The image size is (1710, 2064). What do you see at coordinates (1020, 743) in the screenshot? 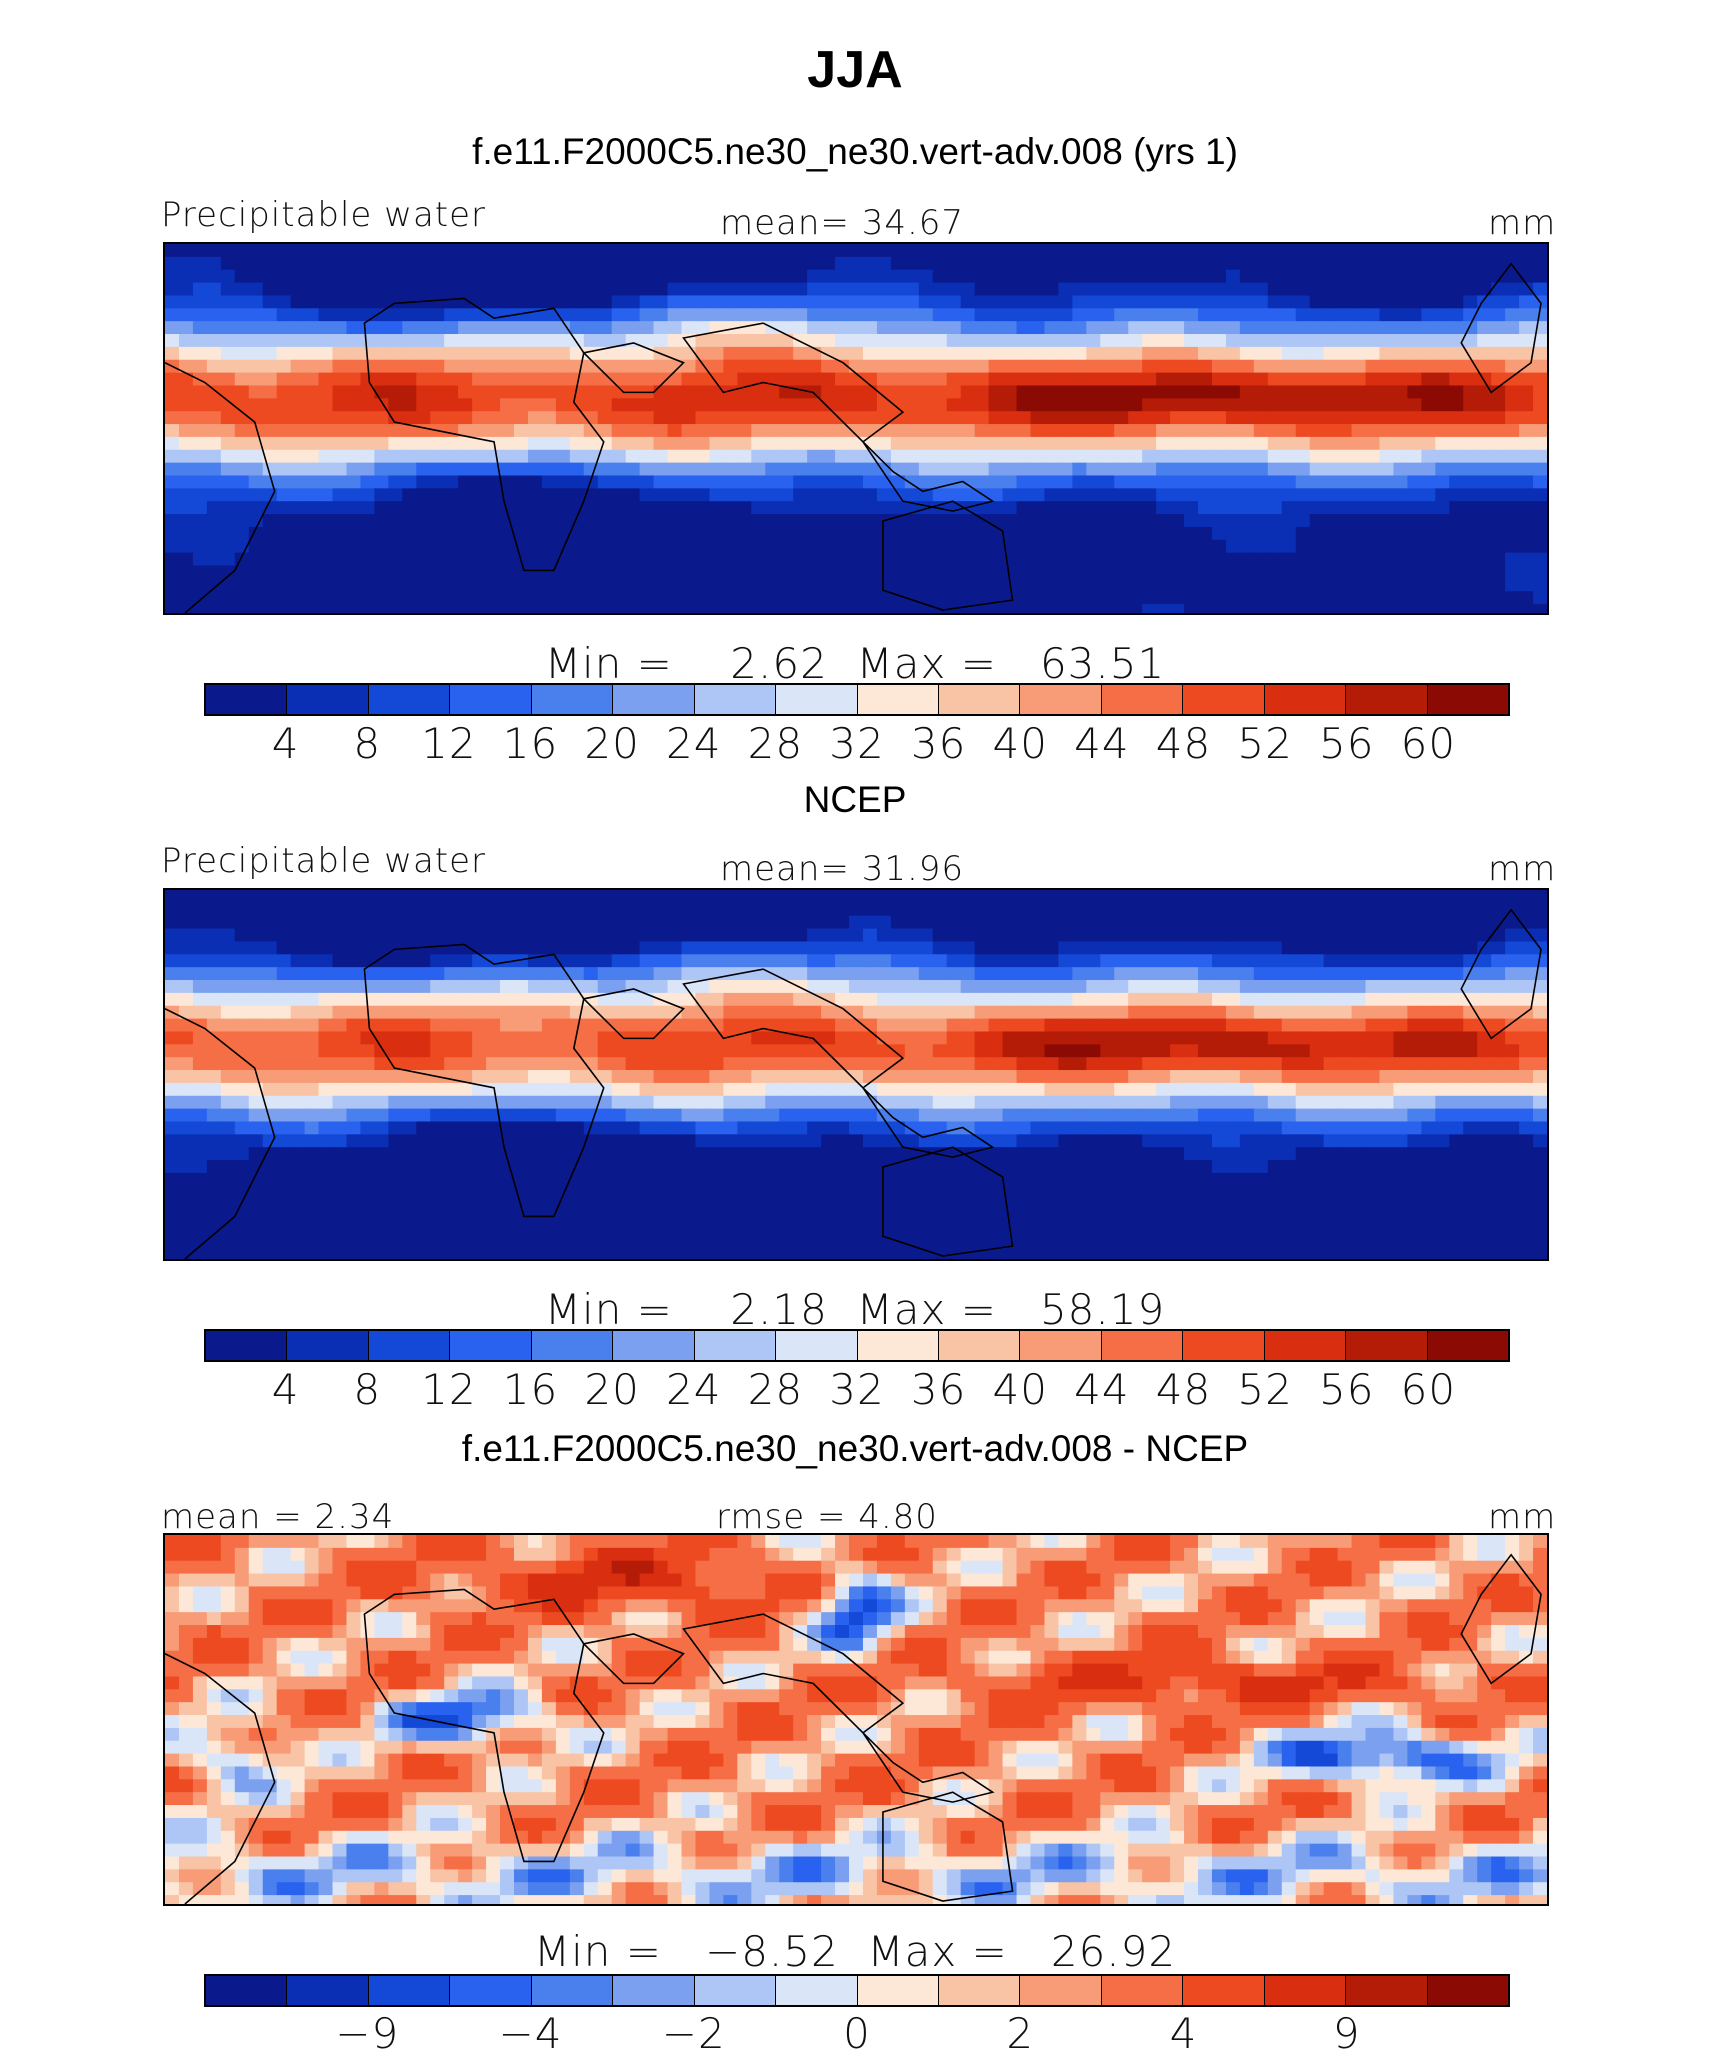
I see `colorbar-tick-label: 40` at bounding box center [1020, 743].